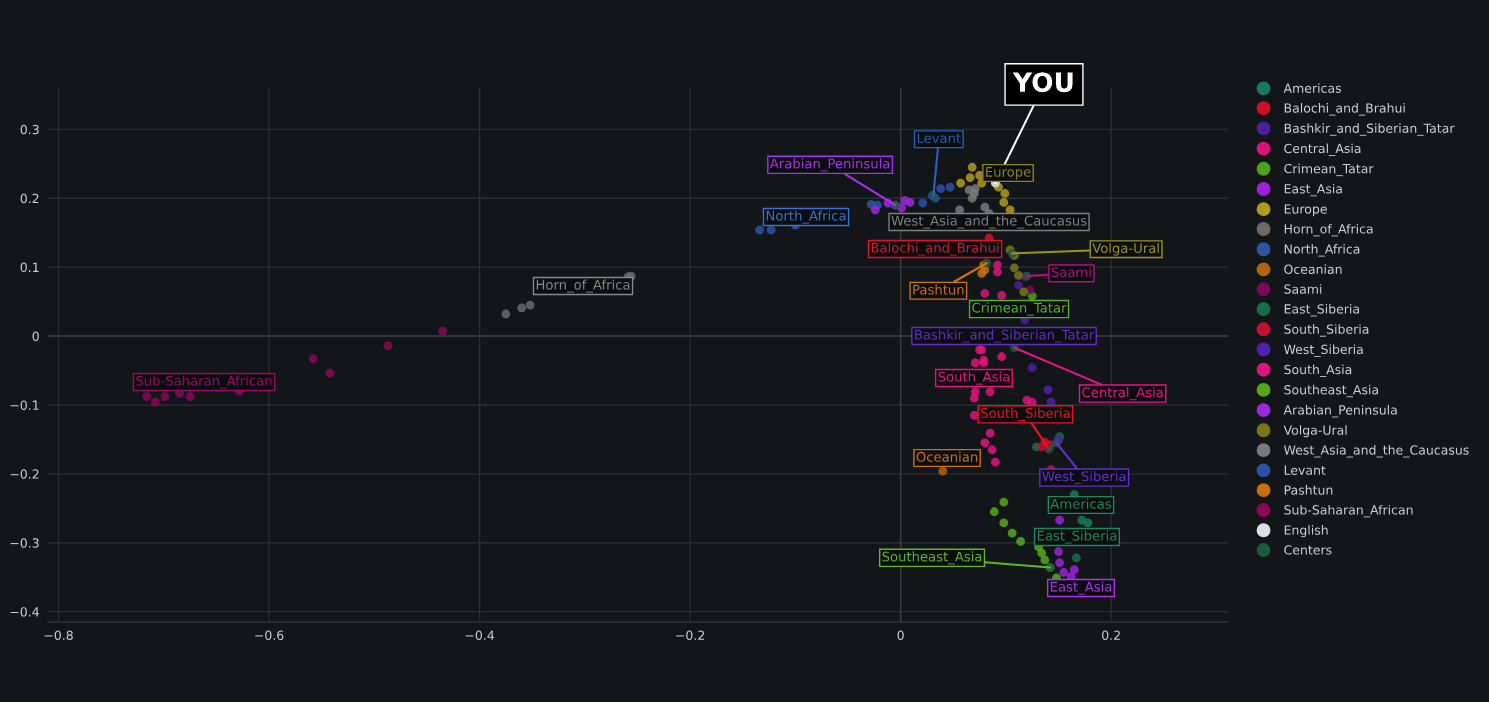 The width and height of the screenshot is (1489, 702). Describe the element at coordinates (480, 635) in the screenshot. I see `x-tick-label: −0.4` at that location.